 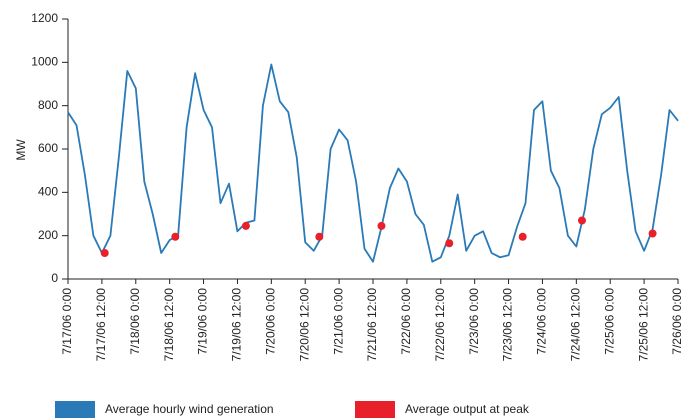 I want to click on y-axis-label: MW, so click(x=21, y=150).